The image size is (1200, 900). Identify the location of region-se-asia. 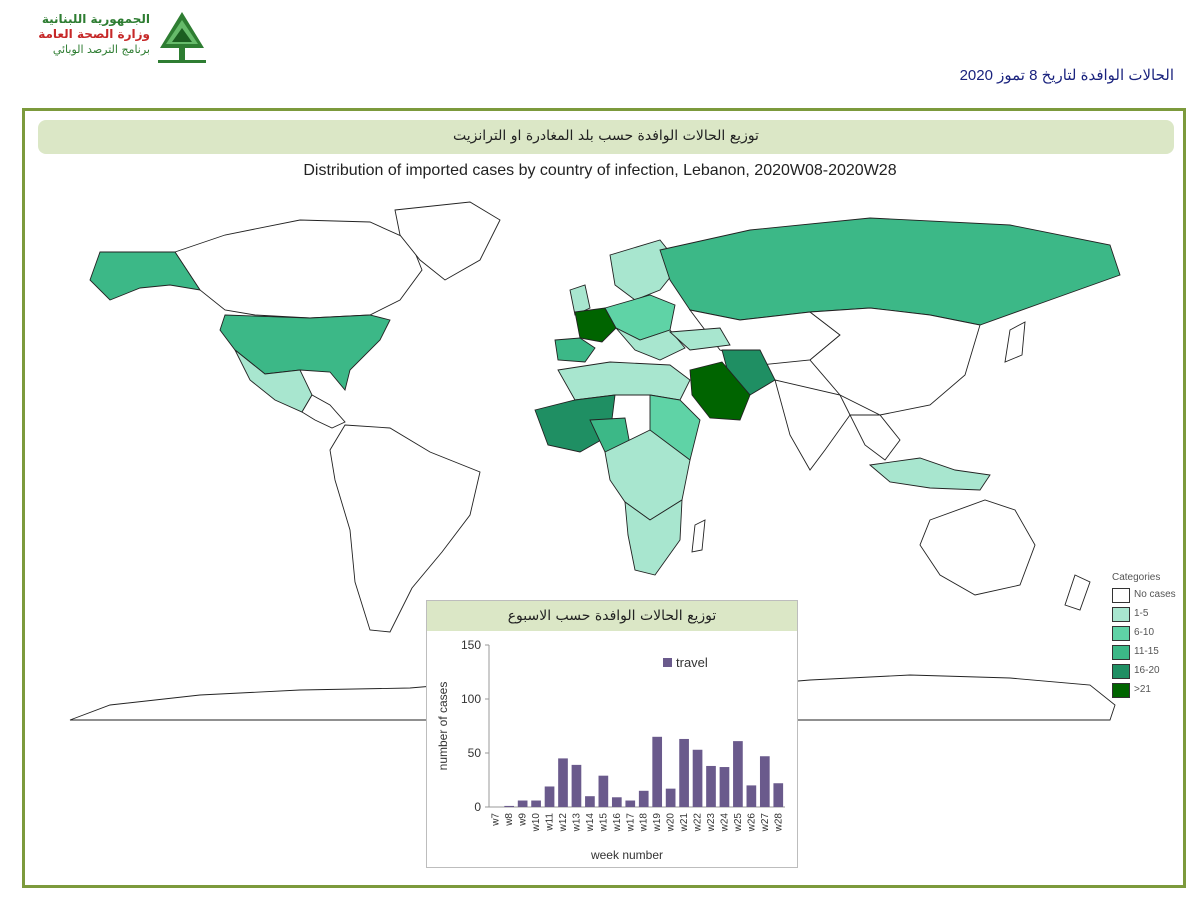
(875, 437).